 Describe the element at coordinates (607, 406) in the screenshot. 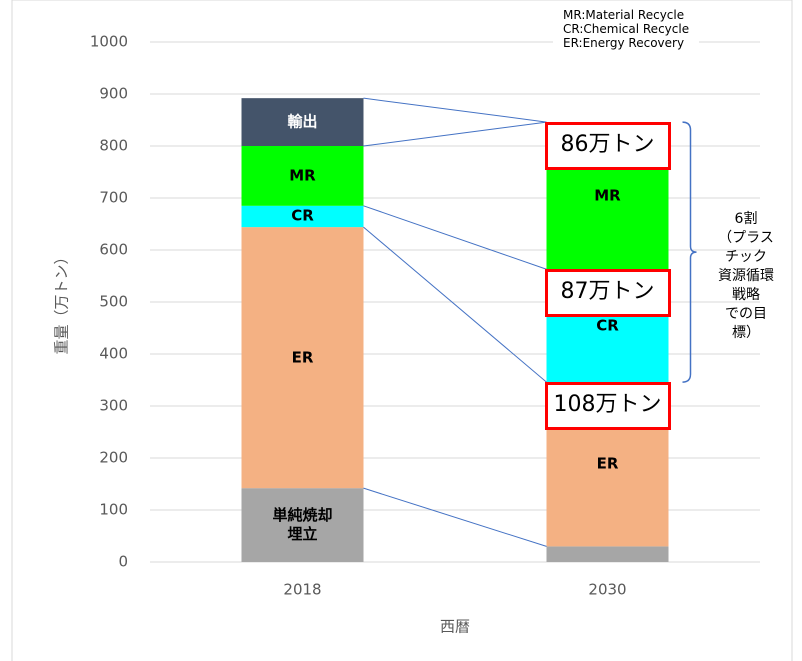

I see `annotation: 108万トン` at that location.